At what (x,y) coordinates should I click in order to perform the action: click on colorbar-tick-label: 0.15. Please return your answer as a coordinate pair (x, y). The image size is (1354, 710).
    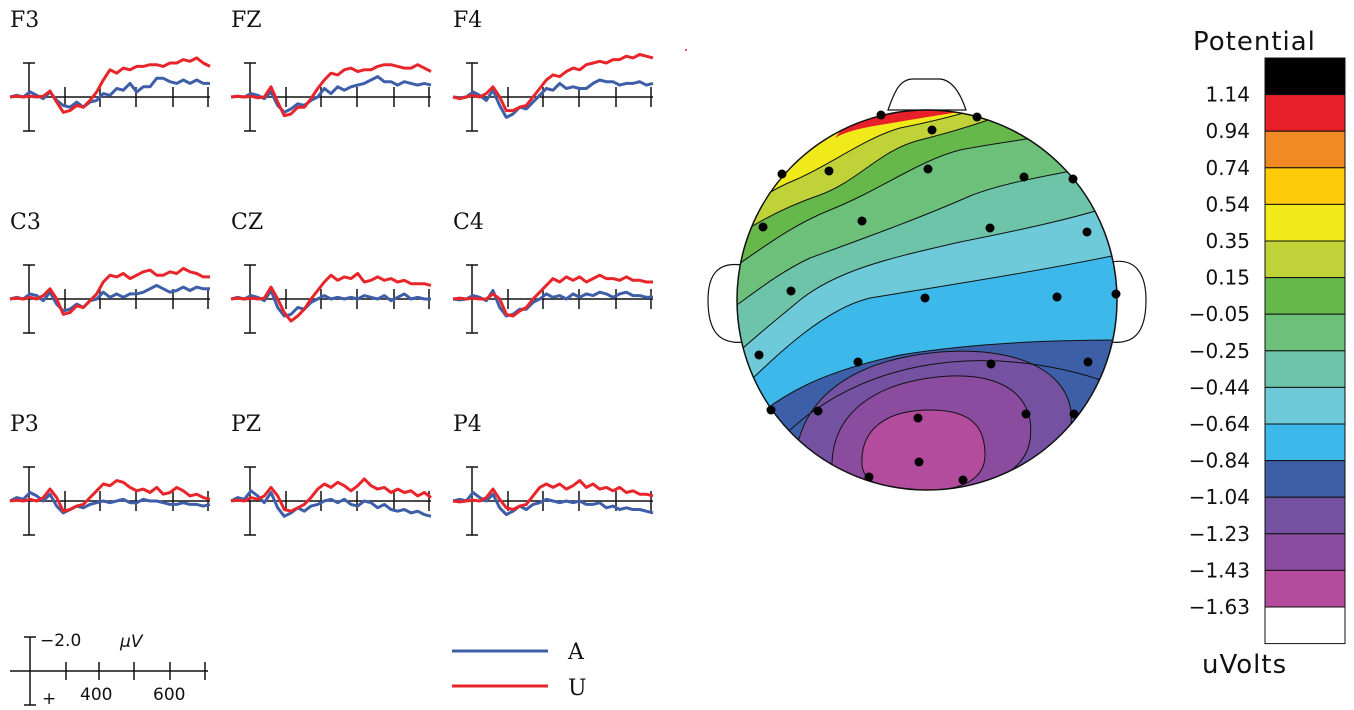
    Looking at the image, I should click on (1227, 278).